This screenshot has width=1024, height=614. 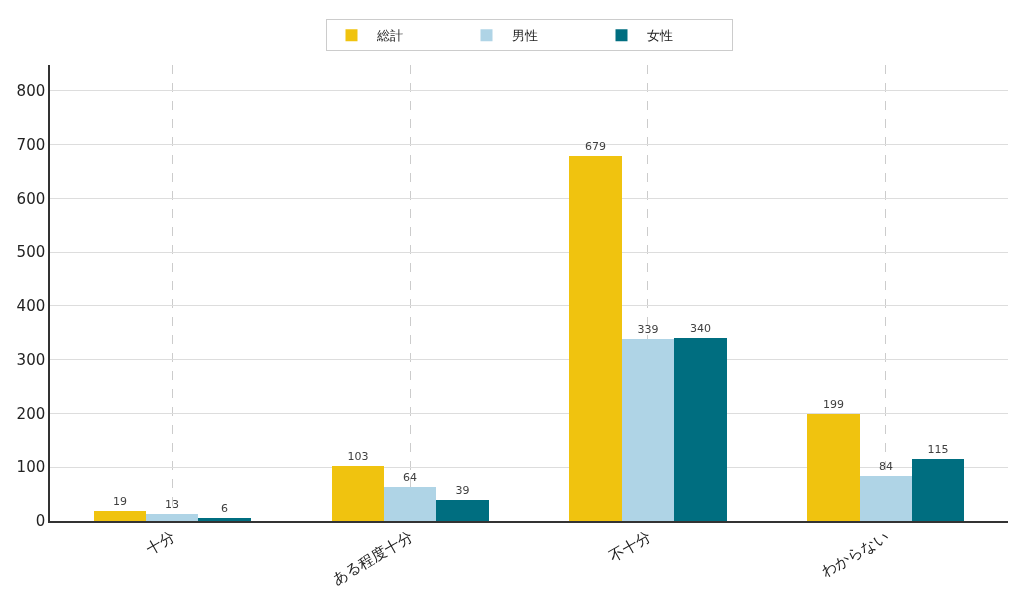 What do you see at coordinates (224, 508) in the screenshot?
I see `data-label: 6` at bounding box center [224, 508].